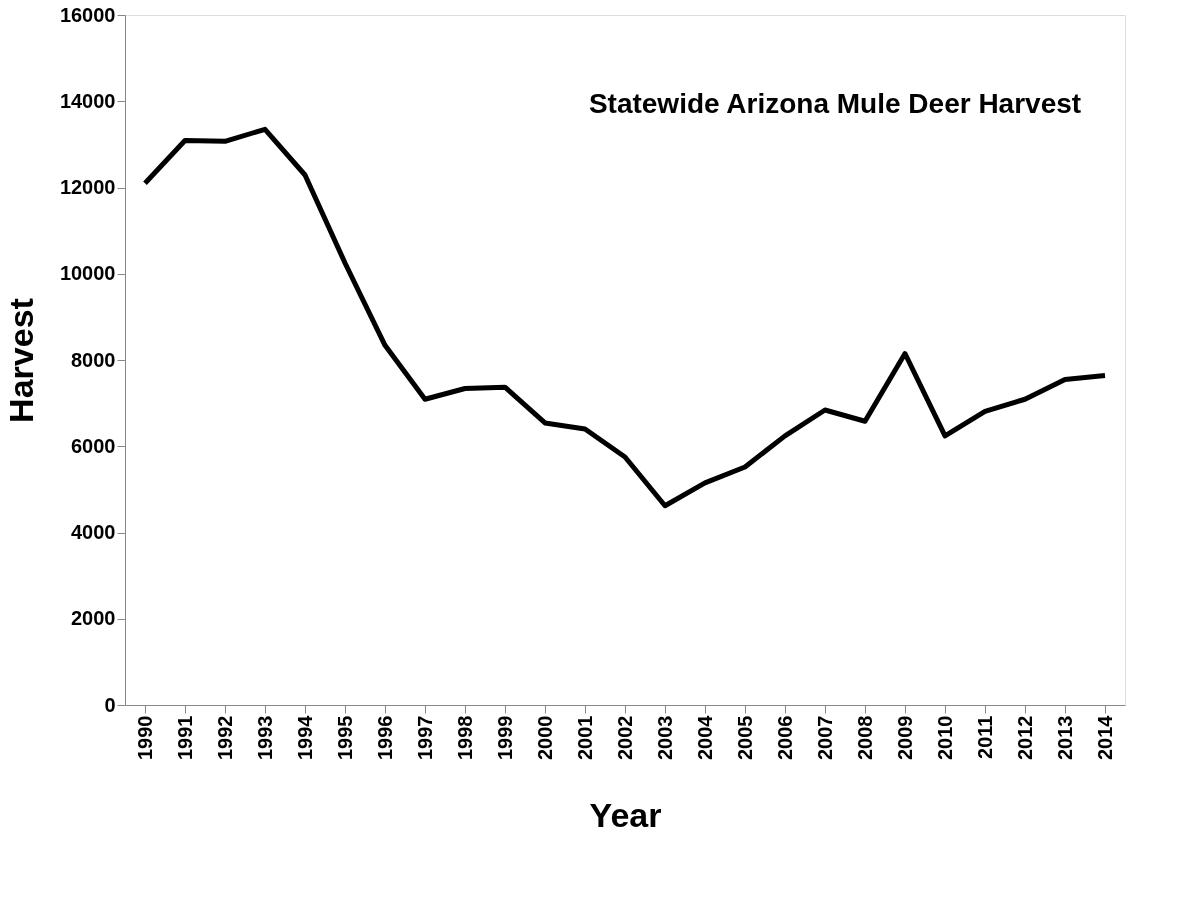 Image resolution: width=1187 pixels, height=898 pixels. I want to click on y-axis-title: Harvest, so click(20, 360).